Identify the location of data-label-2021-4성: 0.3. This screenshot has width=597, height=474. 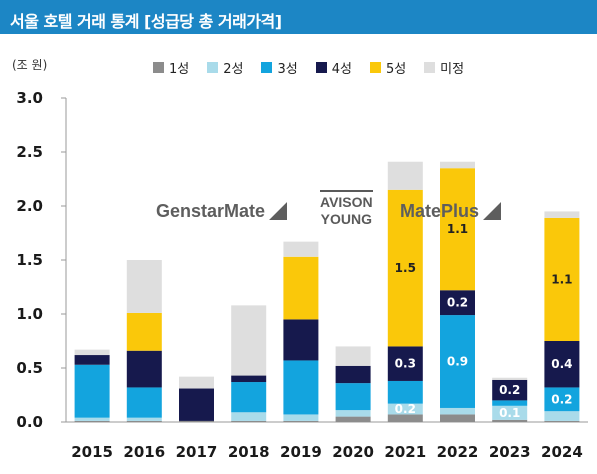
(405, 364).